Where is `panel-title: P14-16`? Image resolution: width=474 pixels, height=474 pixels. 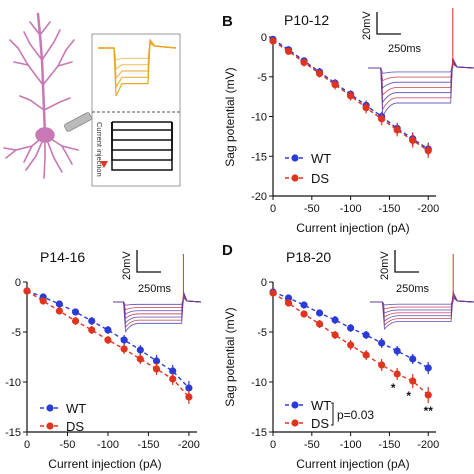 panel-title: P14-16 is located at coordinates (62, 257).